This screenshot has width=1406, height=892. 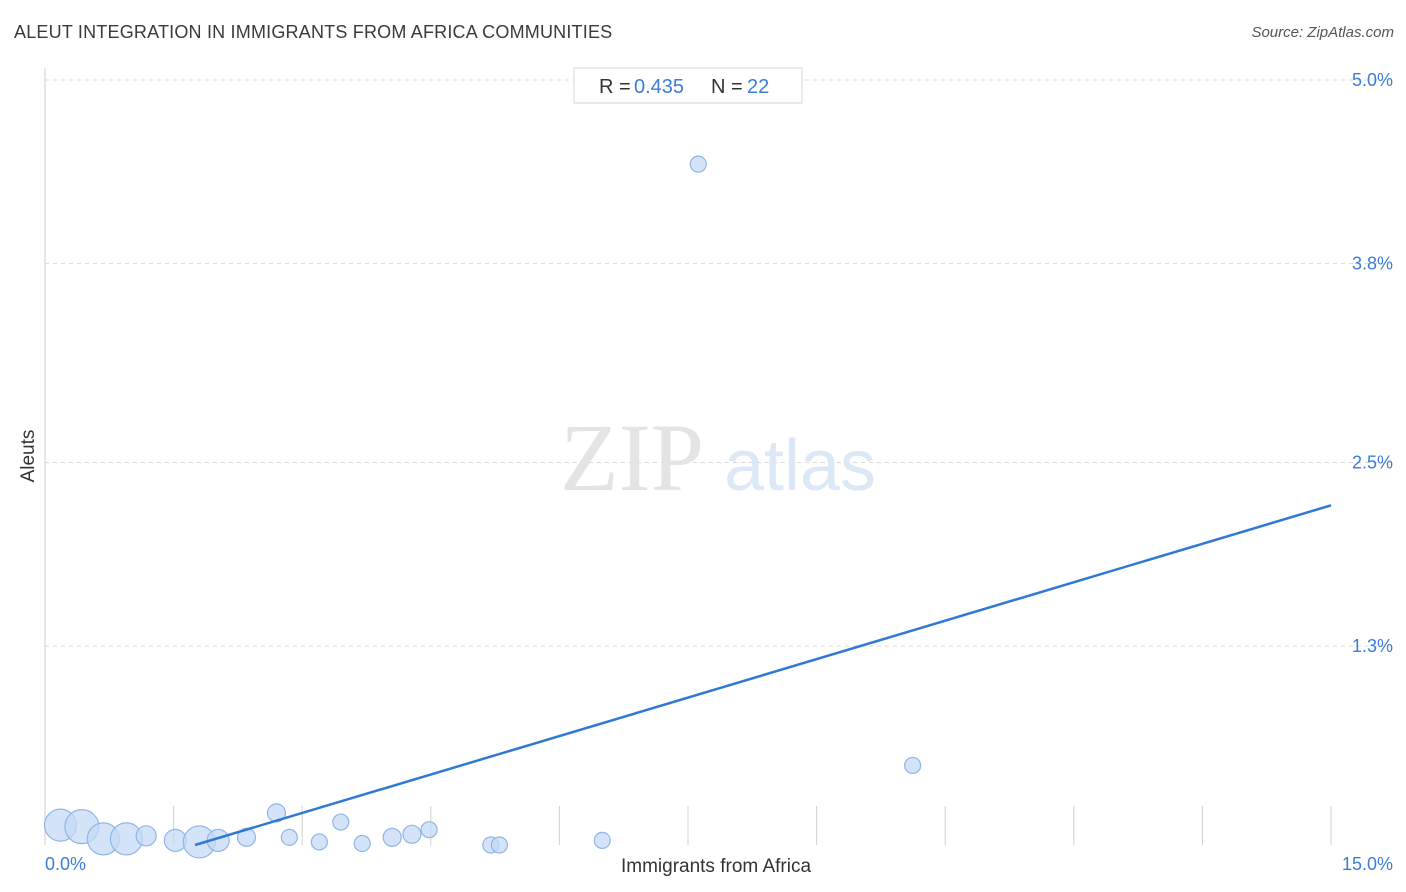 I want to click on stats-box: R = 0.435 N = 22, so click(x=688, y=85).